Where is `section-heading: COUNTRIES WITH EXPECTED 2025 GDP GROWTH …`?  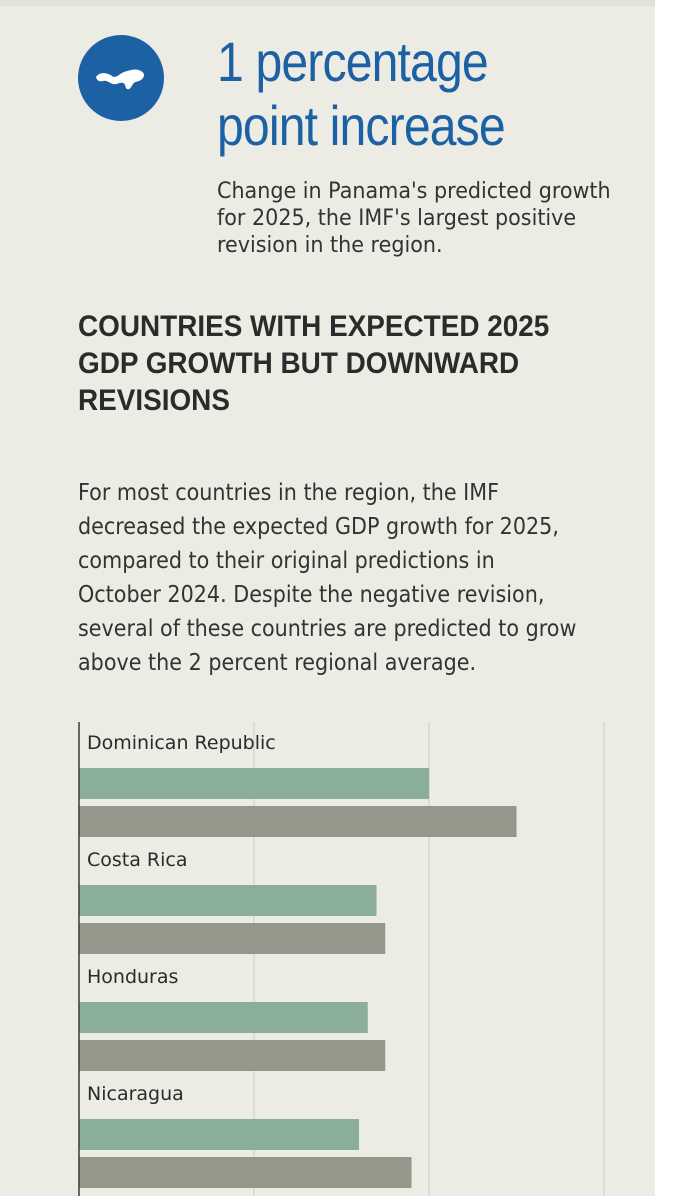 section-heading: COUNTRIES WITH EXPECTED 2025 GDP GROWTH … is located at coordinates (314, 363).